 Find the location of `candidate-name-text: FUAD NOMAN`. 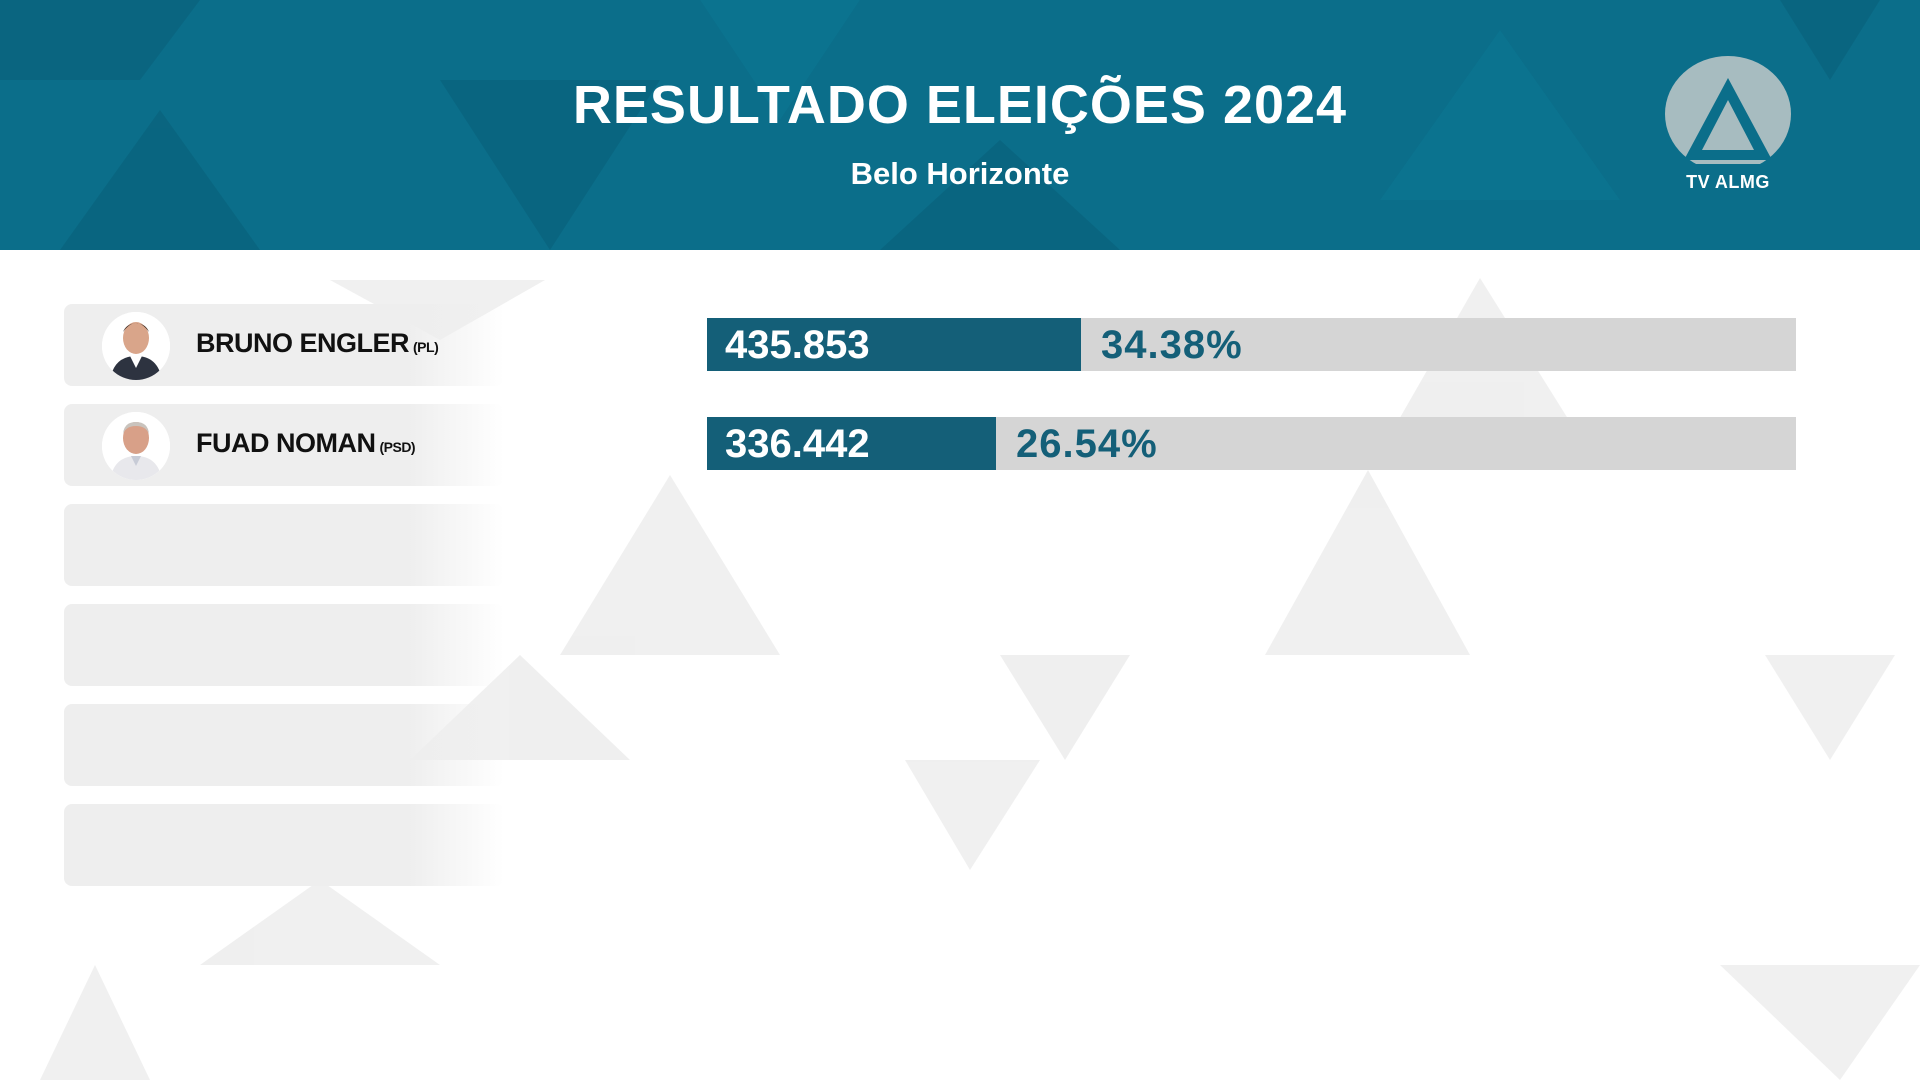

candidate-name-text: FUAD NOMAN is located at coordinates (286, 443).